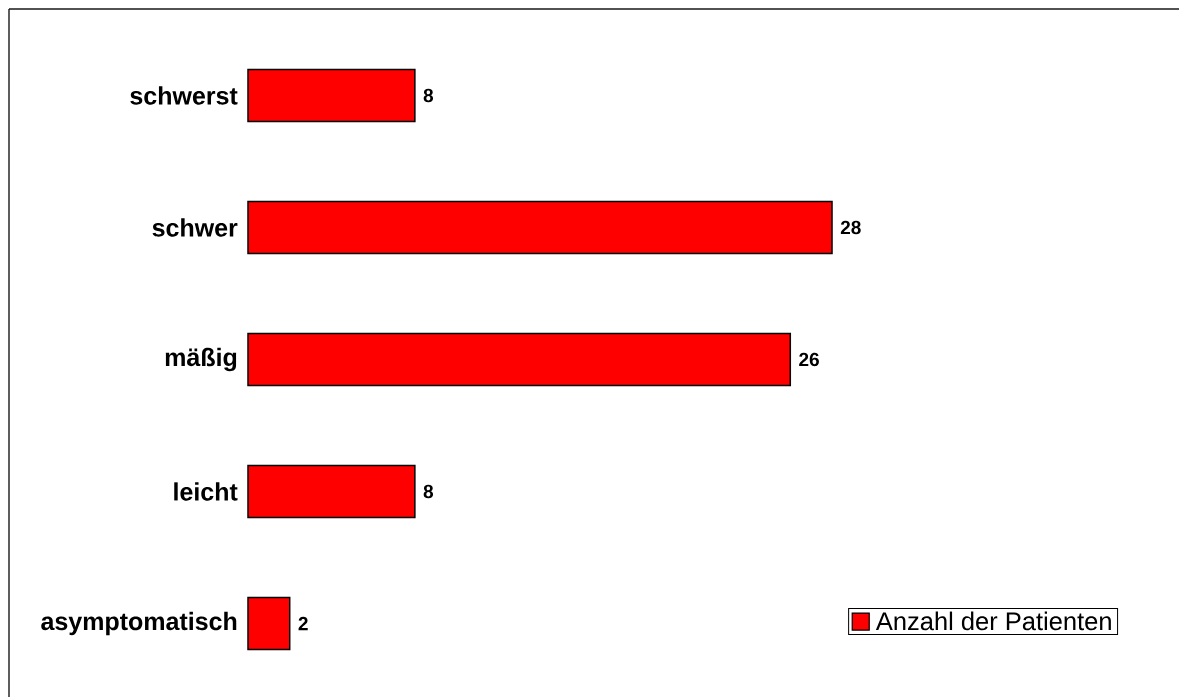  What do you see at coordinates (809, 359) in the screenshot?
I see `data-label: 26` at bounding box center [809, 359].